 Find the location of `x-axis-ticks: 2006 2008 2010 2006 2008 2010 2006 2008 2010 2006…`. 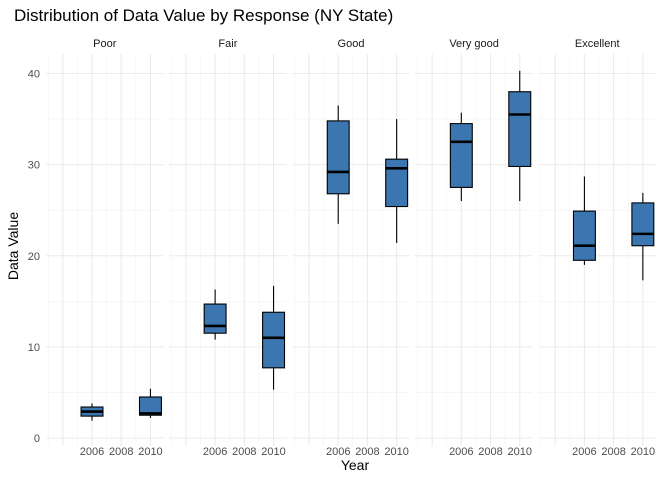

x-axis-ticks: 2006 2008 2010 2006 2008 2010 2006 2008 2010 2006… is located at coordinates (367, 452).